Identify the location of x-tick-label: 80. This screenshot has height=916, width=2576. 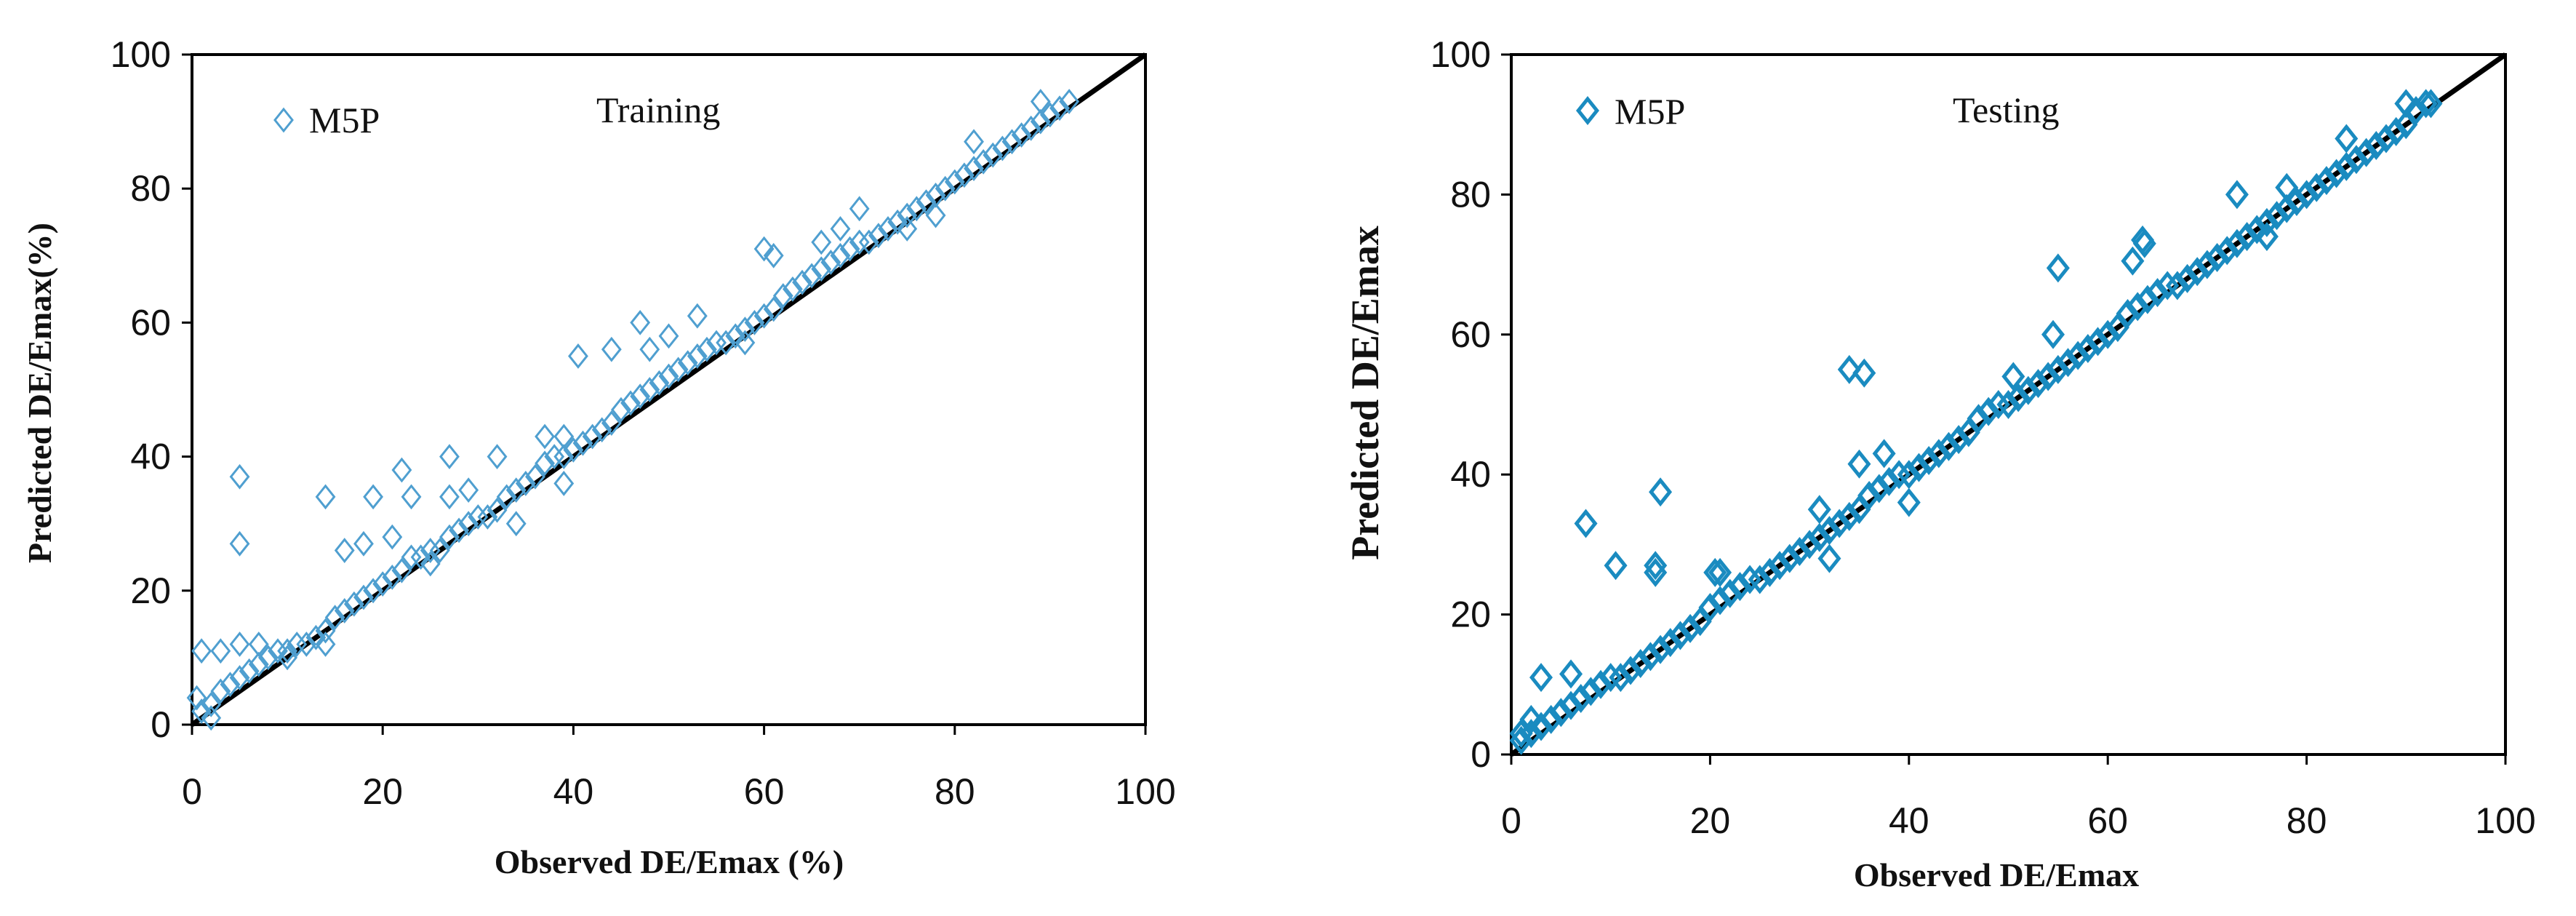
(955, 791).